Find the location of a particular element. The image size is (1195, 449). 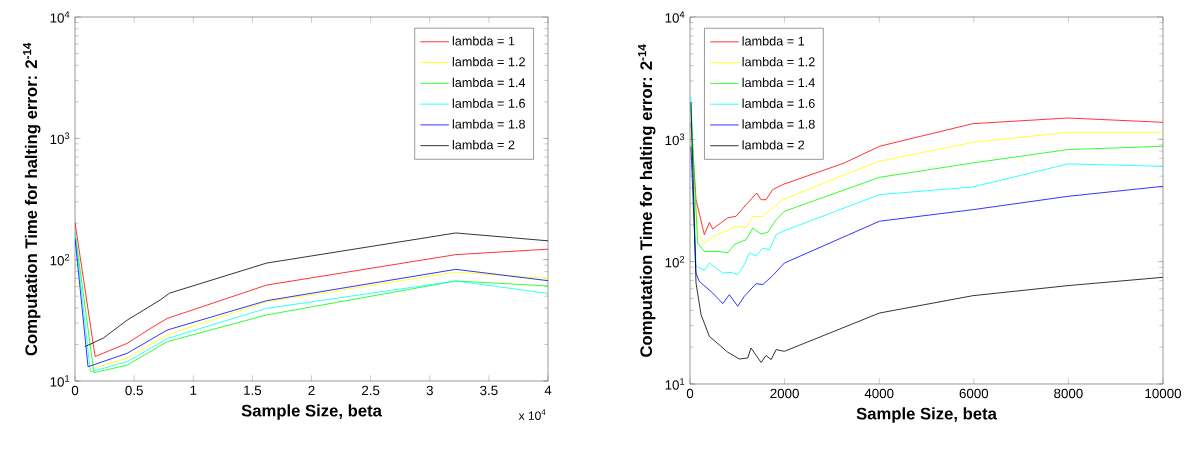

x-tick-label: 4000 is located at coordinates (879, 393).